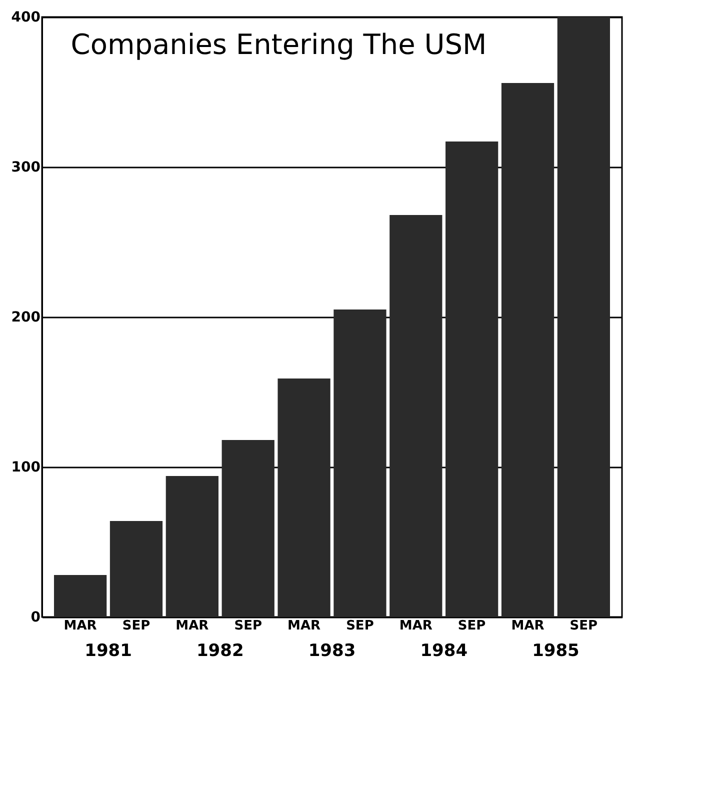 This screenshot has height=794, width=707. Describe the element at coordinates (556, 651) in the screenshot. I see `text: 1985` at that location.